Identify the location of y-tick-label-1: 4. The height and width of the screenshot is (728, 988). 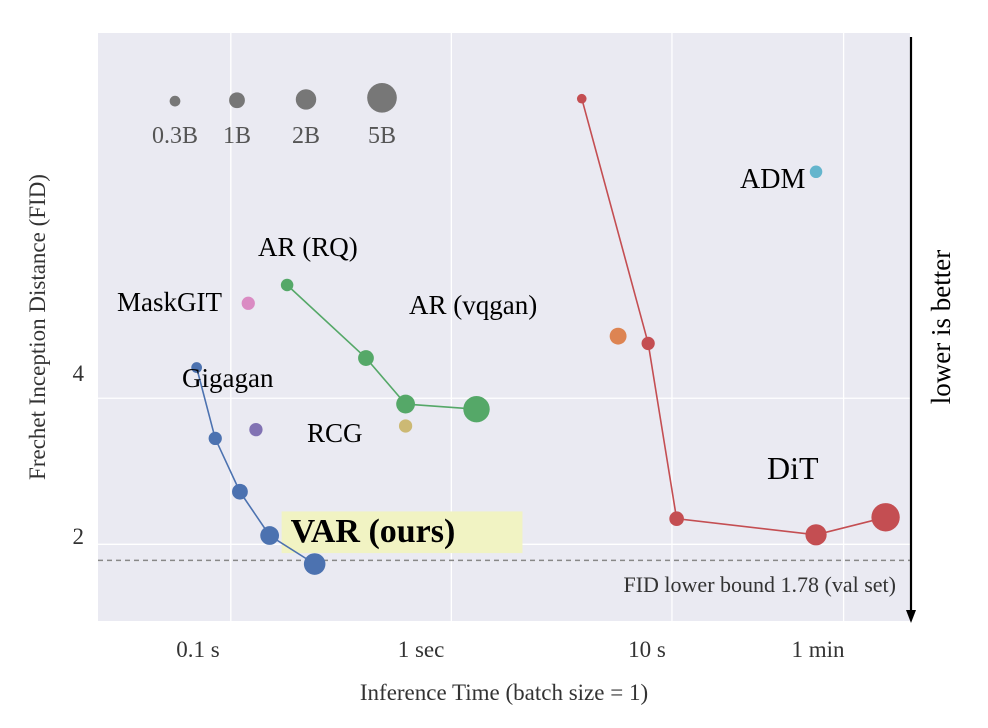
(79, 373).